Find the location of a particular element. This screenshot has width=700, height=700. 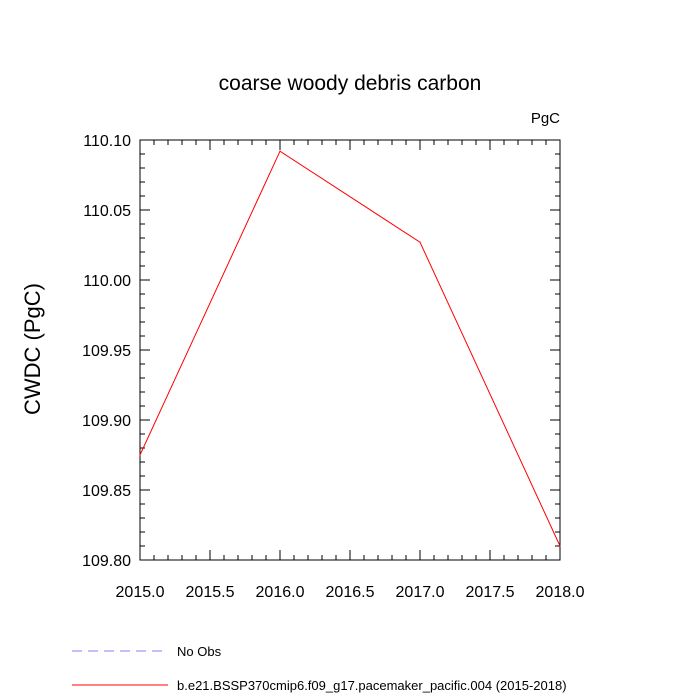

y-tick-label: 109.85 is located at coordinates (106, 491).